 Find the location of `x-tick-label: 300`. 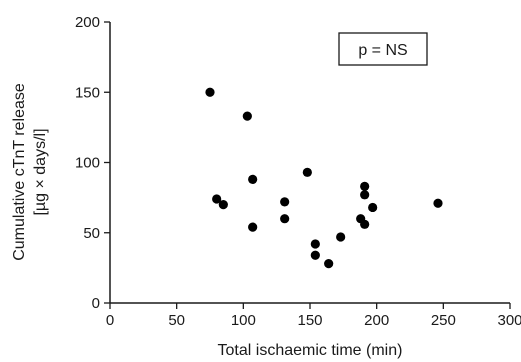

x-tick-label: 300 is located at coordinates (509, 320).